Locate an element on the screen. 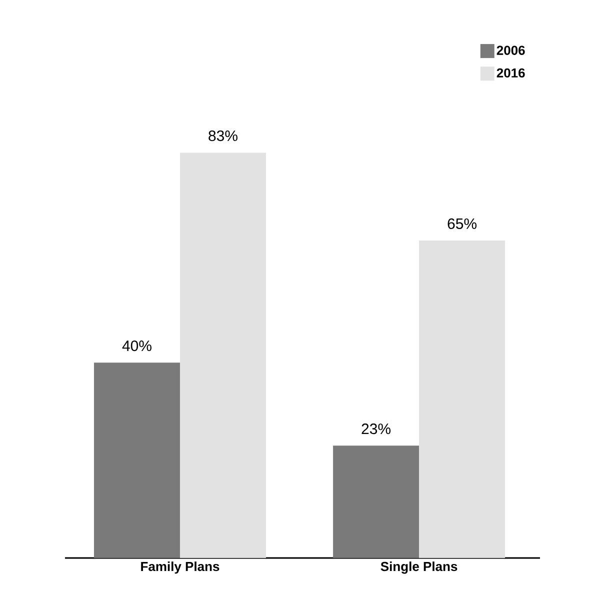 This screenshot has height=598, width=603. legend-label: 2016 is located at coordinates (510, 73).